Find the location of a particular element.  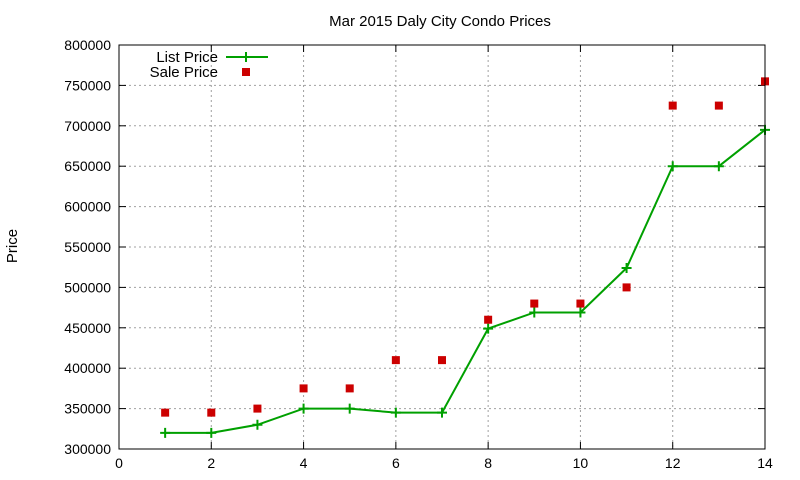

y-tick-label: 650000 is located at coordinates (87, 166).